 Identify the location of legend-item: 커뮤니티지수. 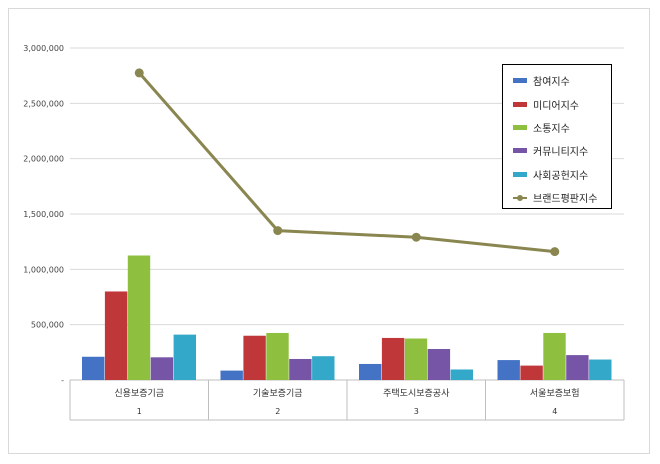
(557, 150).